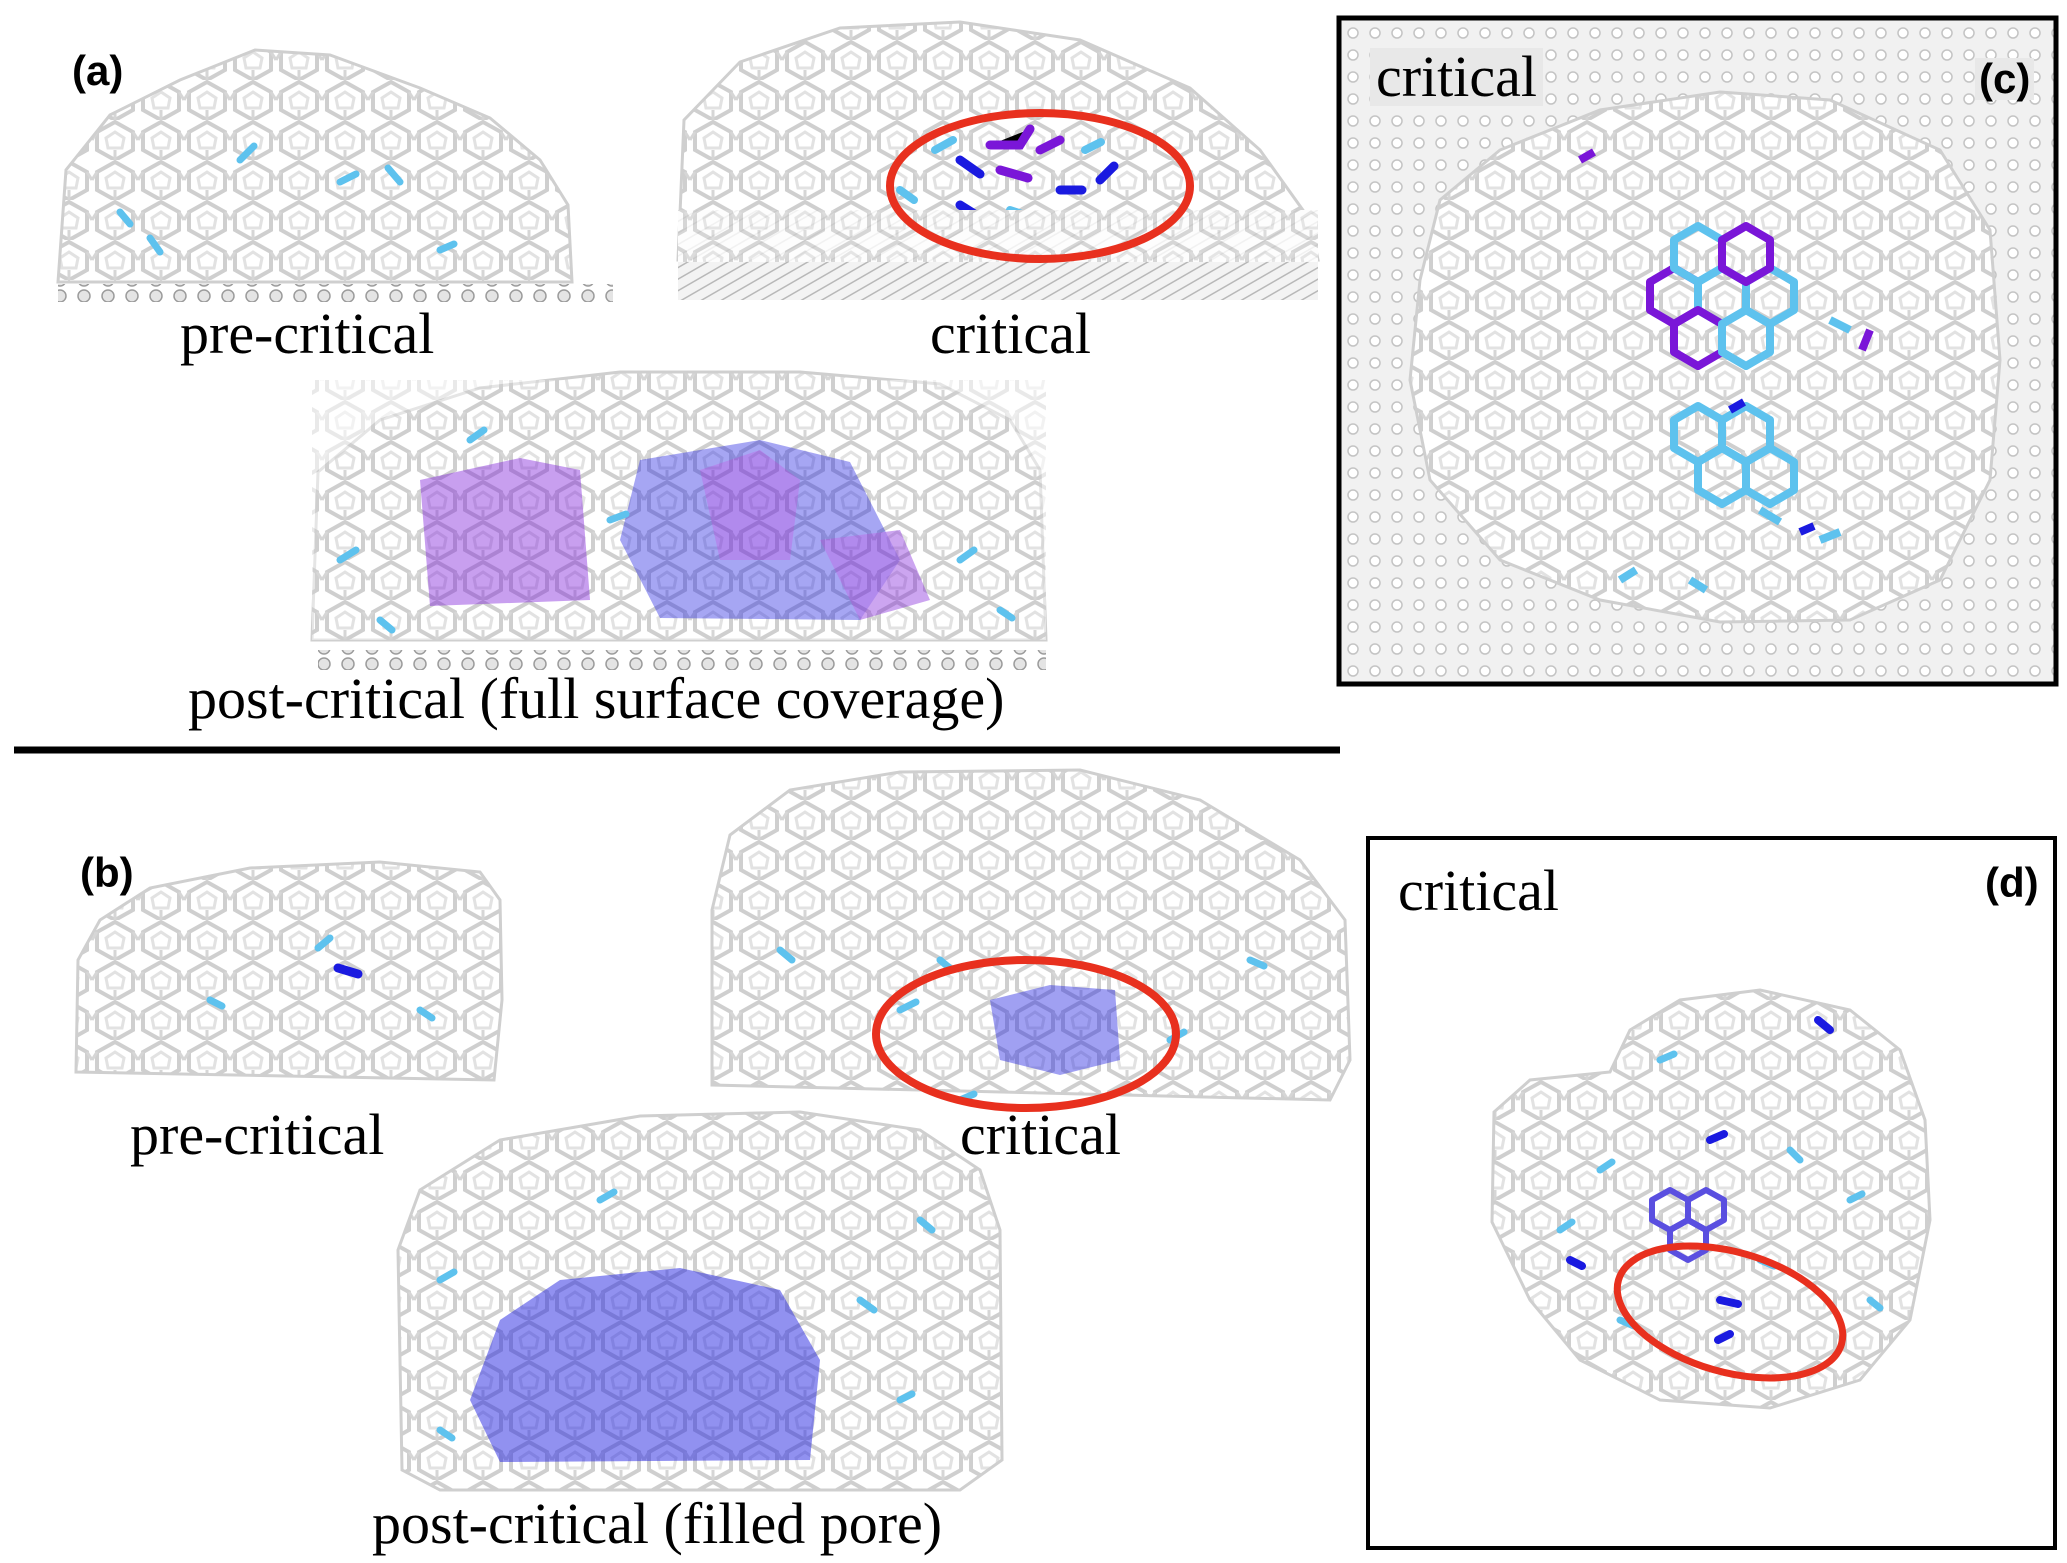 The image size is (2067, 1563). Describe the element at coordinates (1026, 1034) in the screenshot. I see `b-critical-highlight-ellipse` at that location.